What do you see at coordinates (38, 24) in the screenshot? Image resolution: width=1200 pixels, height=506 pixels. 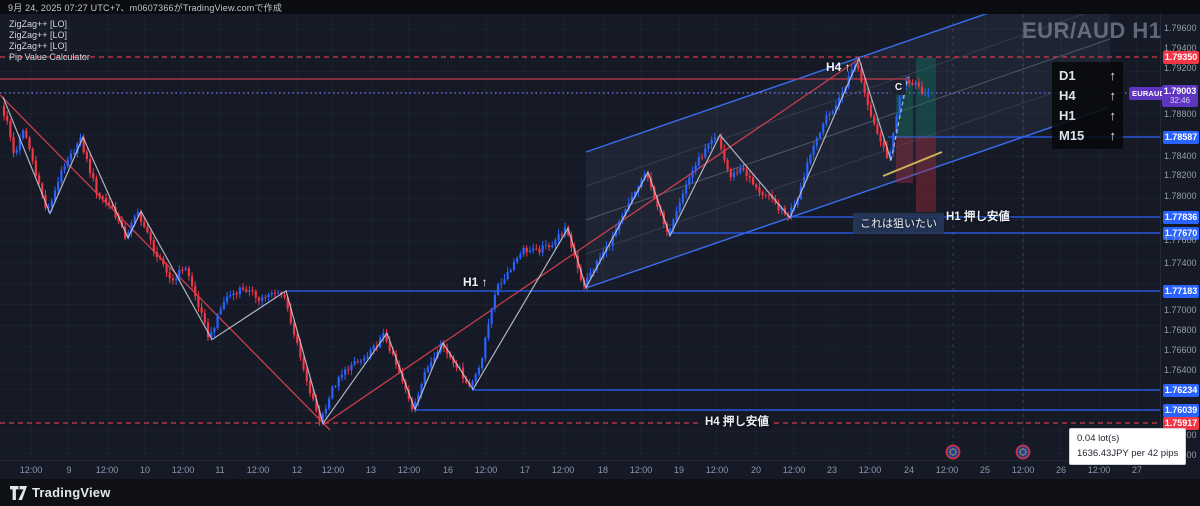 I see `legend-item-zigzag-1: ZigZag++ [LO]` at bounding box center [38, 24].